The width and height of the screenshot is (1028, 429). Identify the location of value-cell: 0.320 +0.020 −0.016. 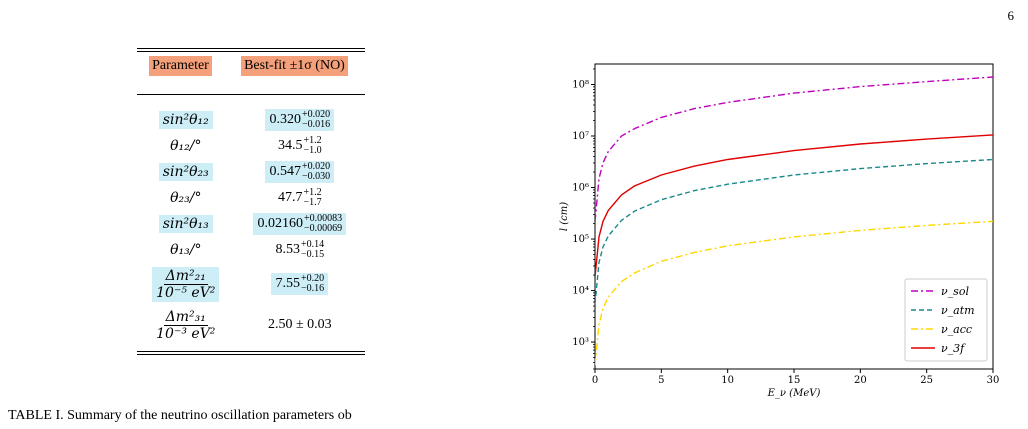
(300, 120).